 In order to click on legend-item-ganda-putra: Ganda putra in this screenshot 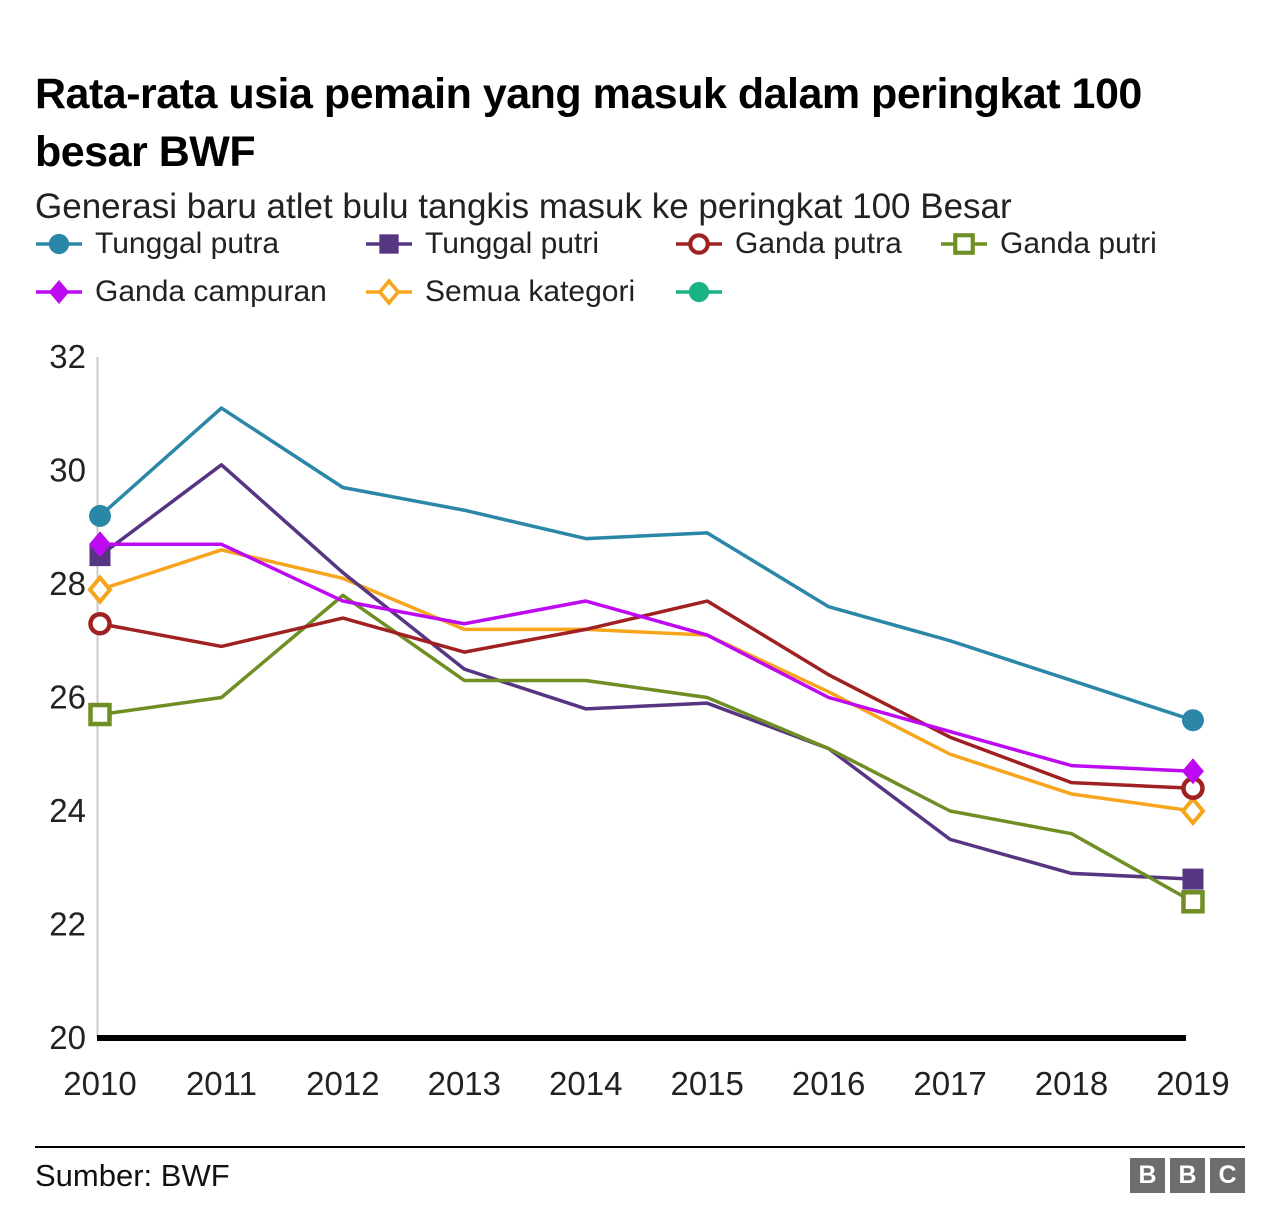, I will do `click(807, 244)`.